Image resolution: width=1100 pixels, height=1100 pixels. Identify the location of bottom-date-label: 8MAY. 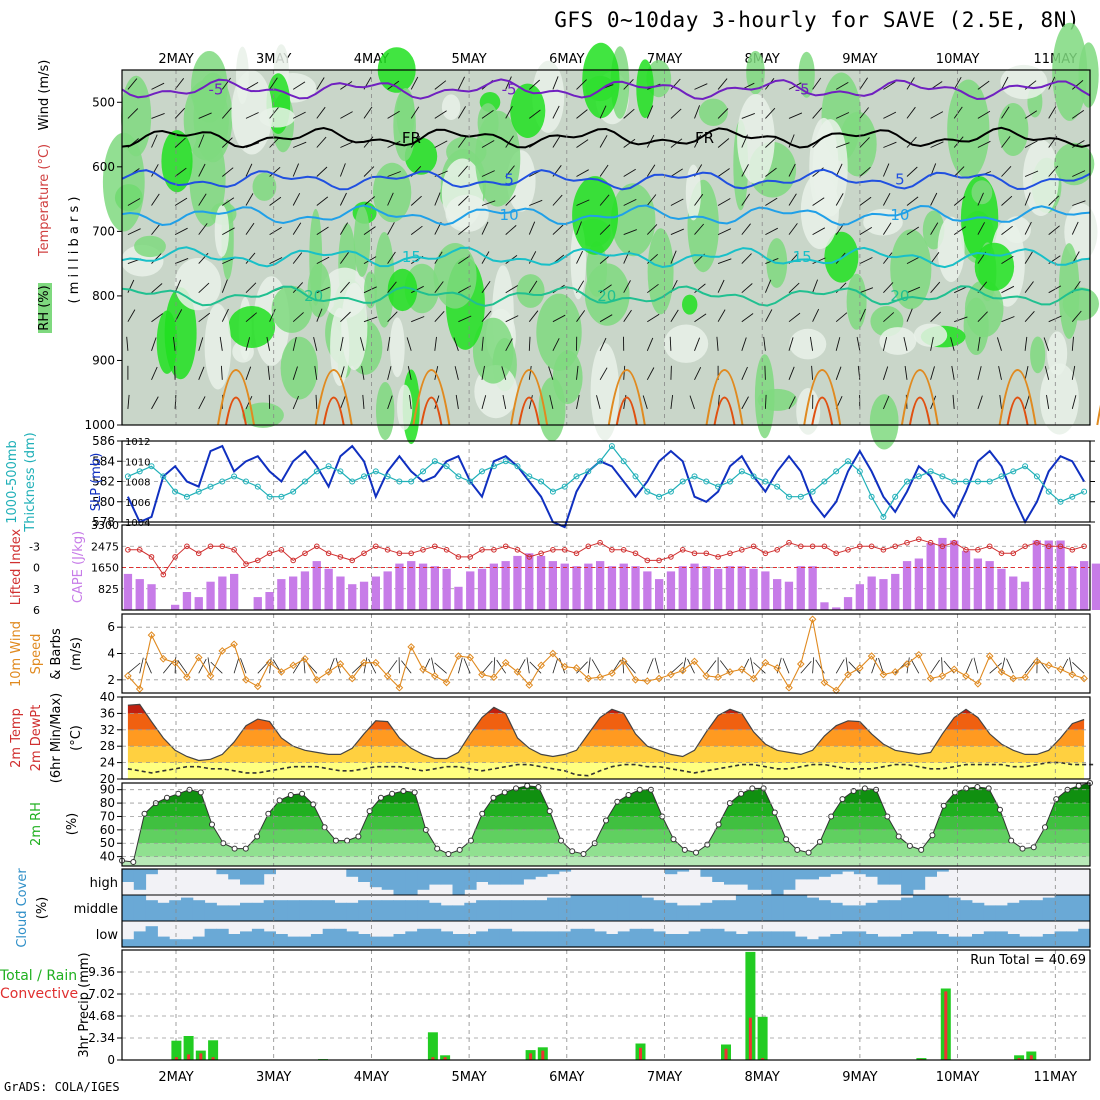
(762, 1077).